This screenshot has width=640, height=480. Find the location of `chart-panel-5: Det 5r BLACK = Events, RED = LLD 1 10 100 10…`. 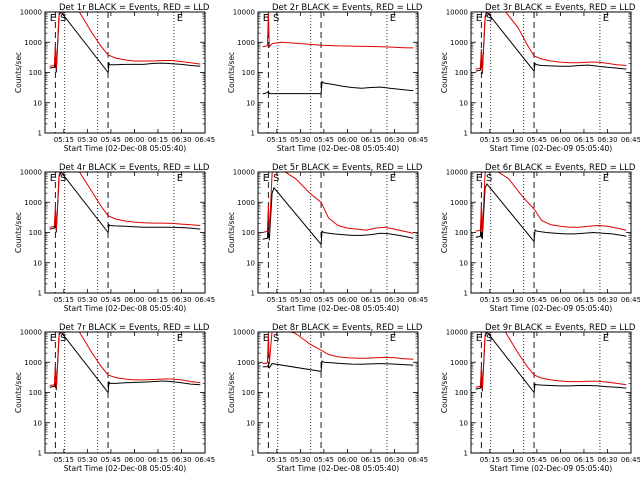

chart-panel-5: Det 5r BLACK = Events, RED = LLD 1 10 100 10… is located at coordinates (320, 240).